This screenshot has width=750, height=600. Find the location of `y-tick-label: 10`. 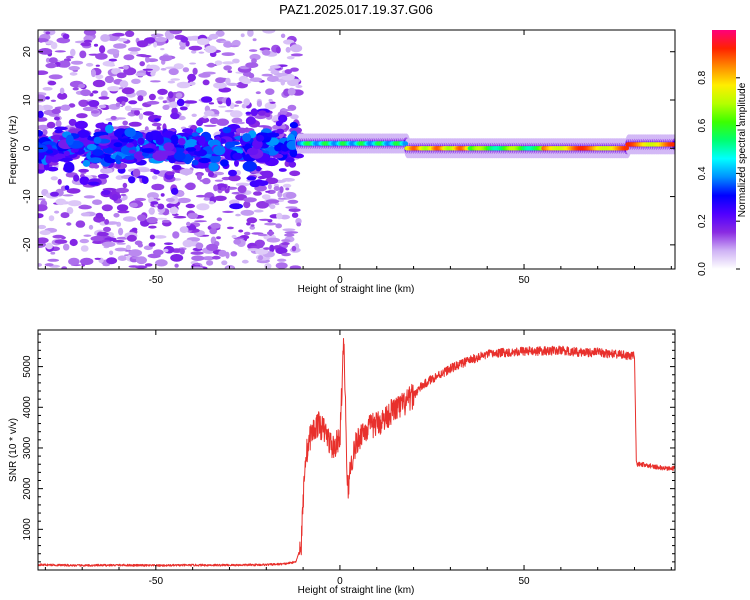

y-tick-label: 10 is located at coordinates (27, 100).